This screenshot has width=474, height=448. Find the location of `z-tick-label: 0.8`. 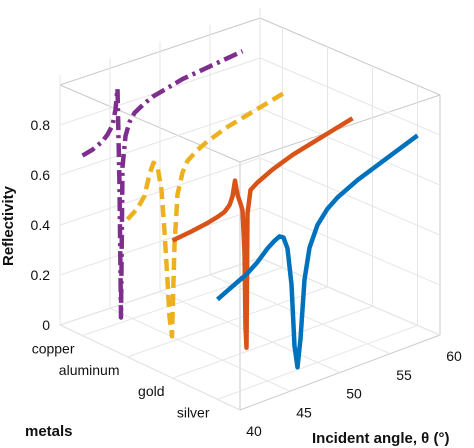

z-tick-label: 0.8 is located at coordinates (41, 125).